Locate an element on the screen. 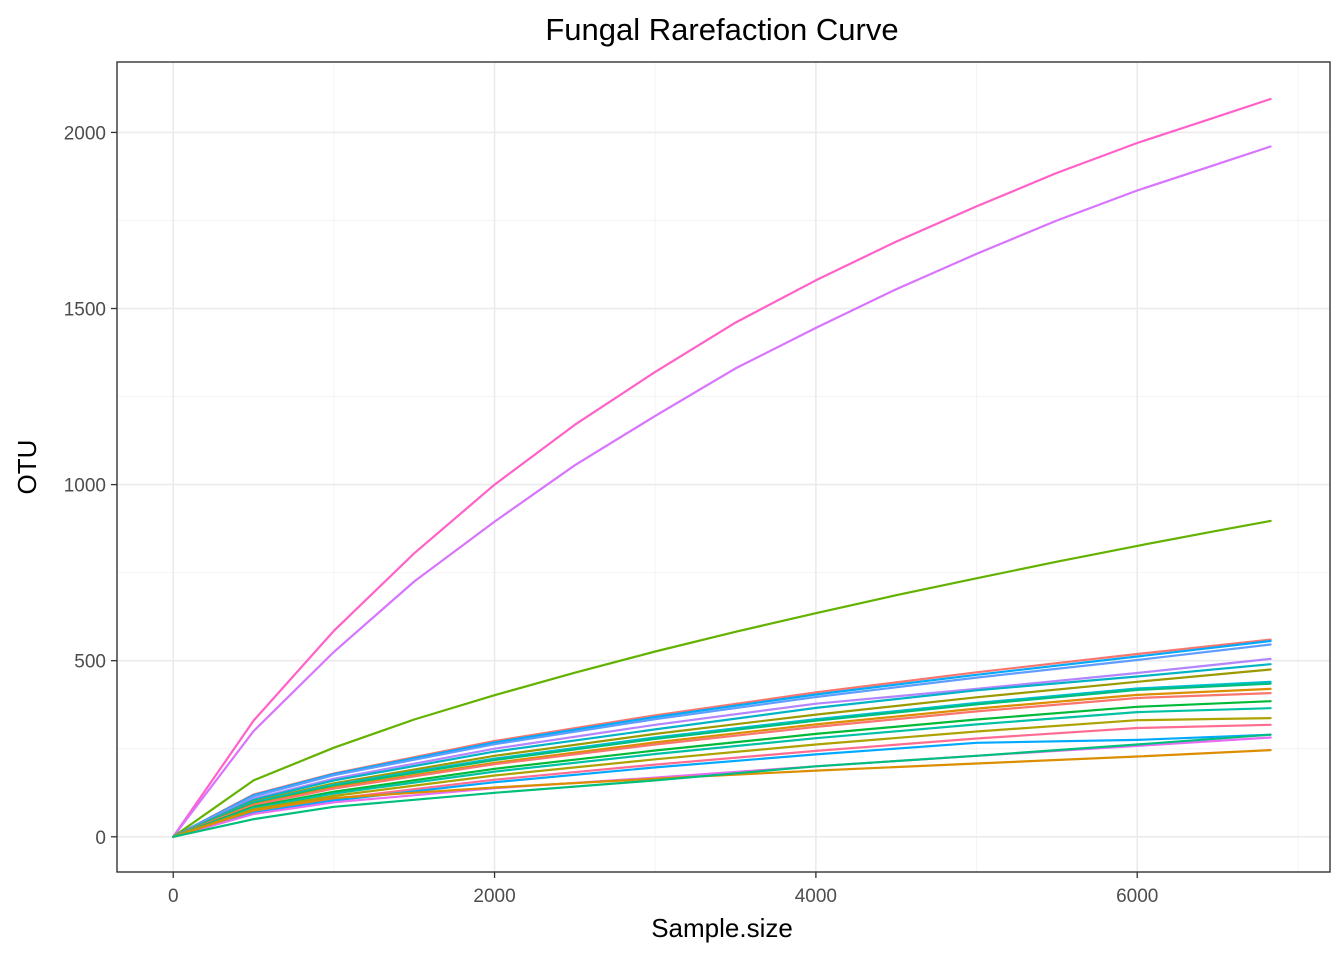 This screenshot has width=1344, height=960. x-axis: 0 2000 4000 6000 is located at coordinates (663, 889).